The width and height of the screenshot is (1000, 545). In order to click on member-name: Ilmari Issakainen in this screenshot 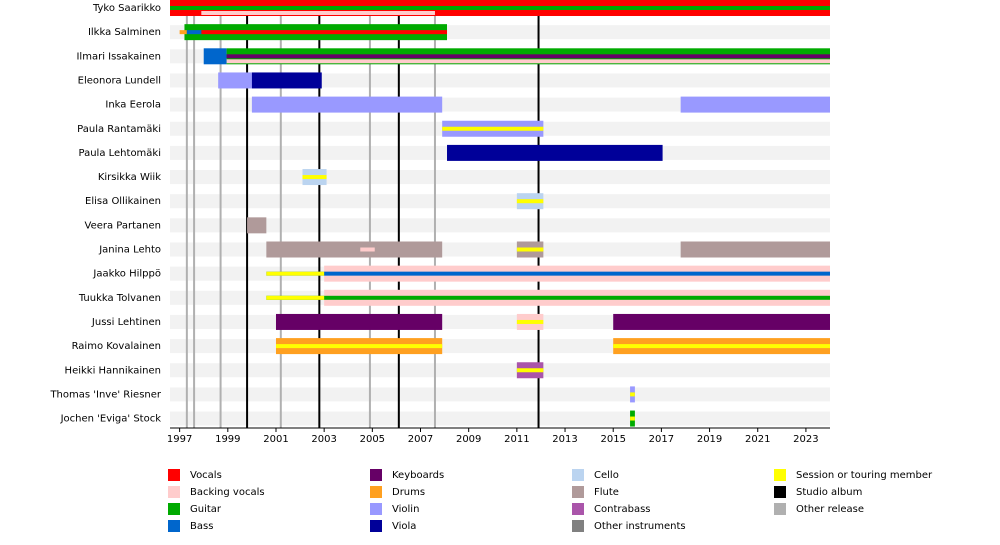, I will do `click(118, 56)`.